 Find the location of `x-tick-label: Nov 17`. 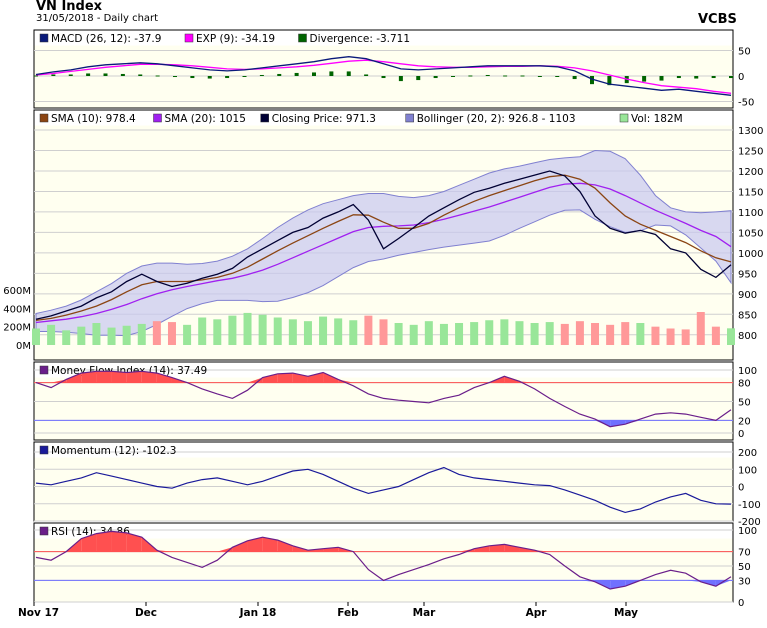

x-tick-label: Nov 17 is located at coordinates (38, 613).